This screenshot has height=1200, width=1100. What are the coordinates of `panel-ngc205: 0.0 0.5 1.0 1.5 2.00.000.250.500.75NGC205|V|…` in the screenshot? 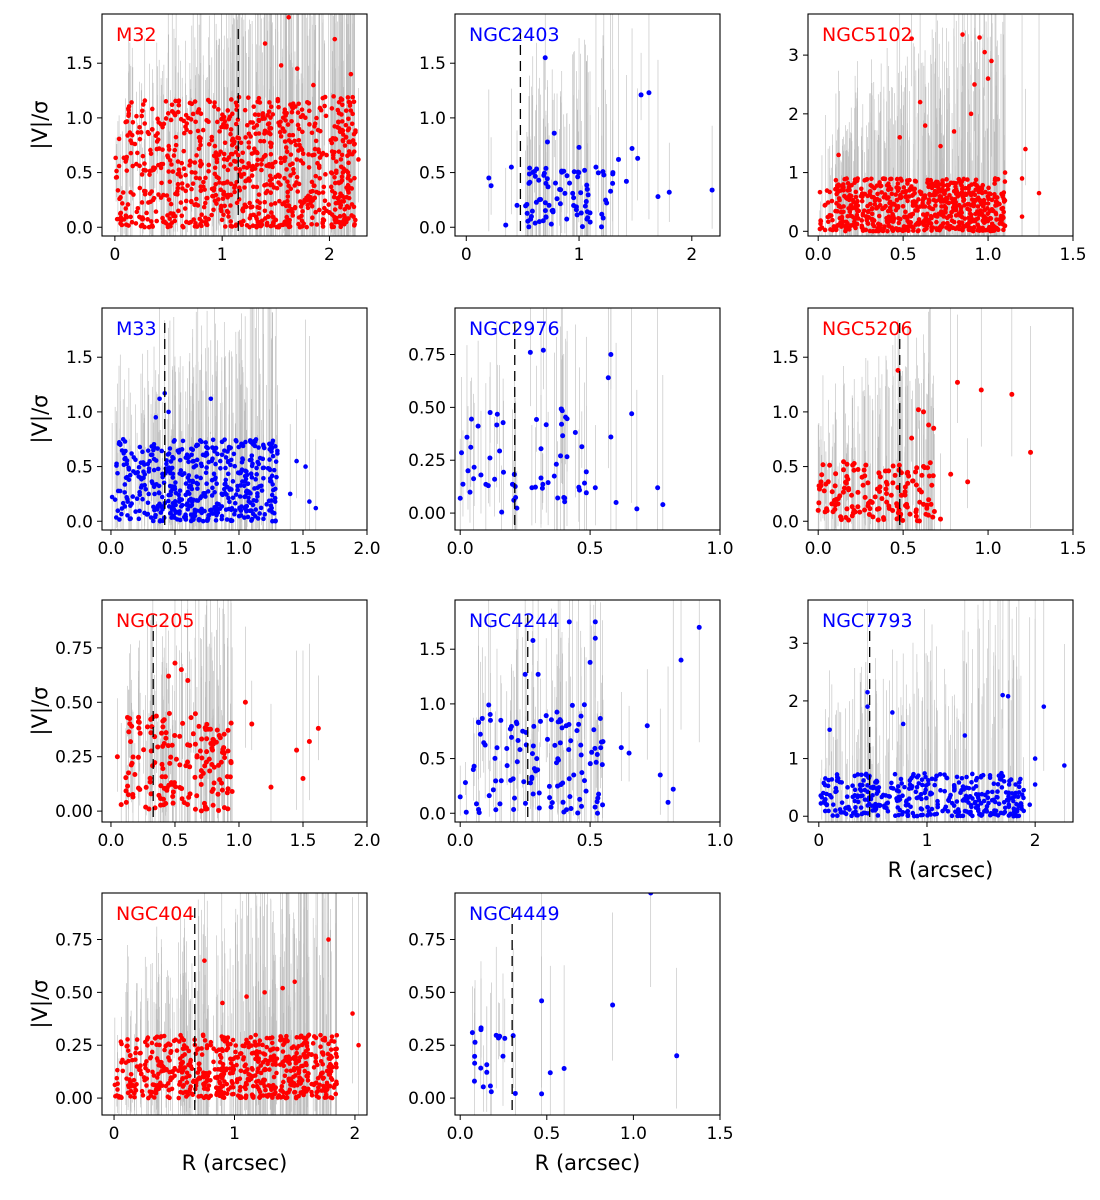 It's located at (204, 725).